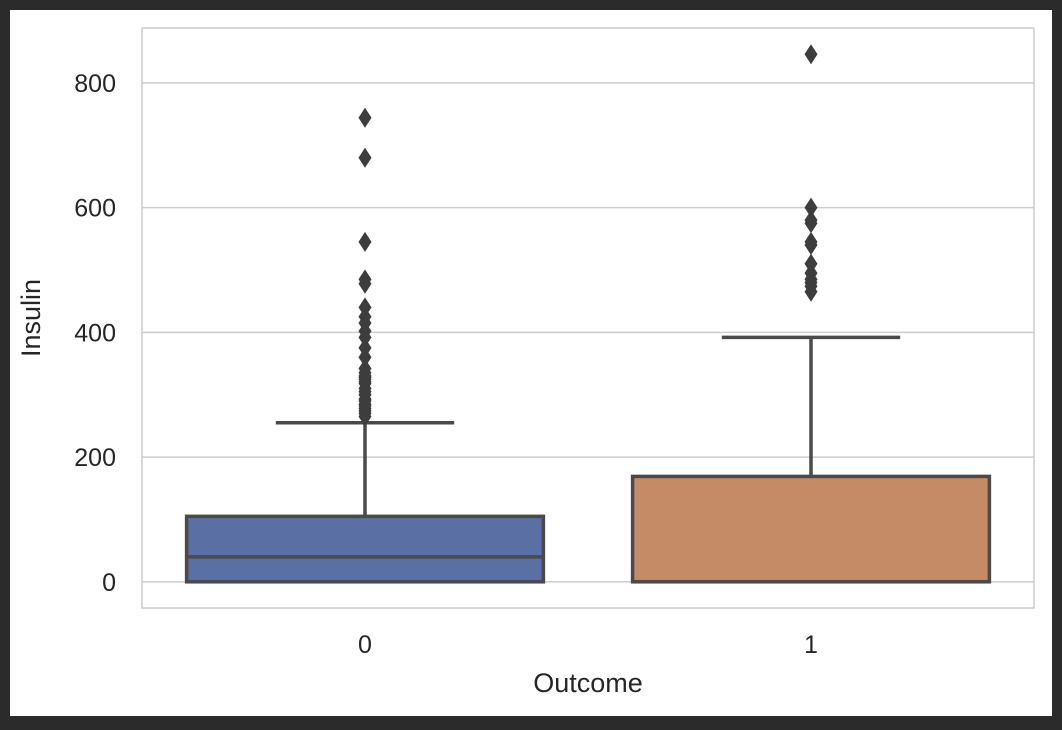 The width and height of the screenshot is (1062, 730). I want to click on x-tick-0: 0, so click(365, 645).